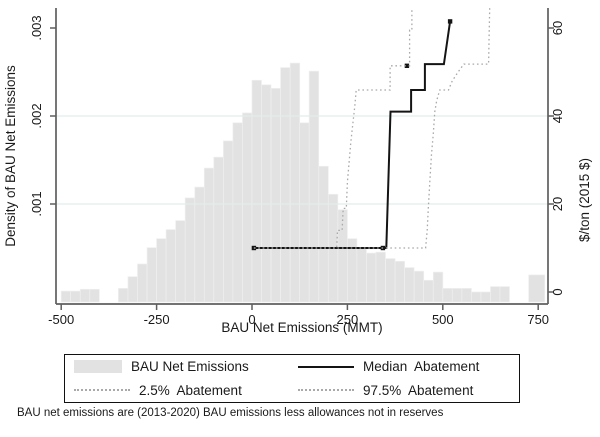  I want to click on x-tick-label: 250, so click(348, 319).